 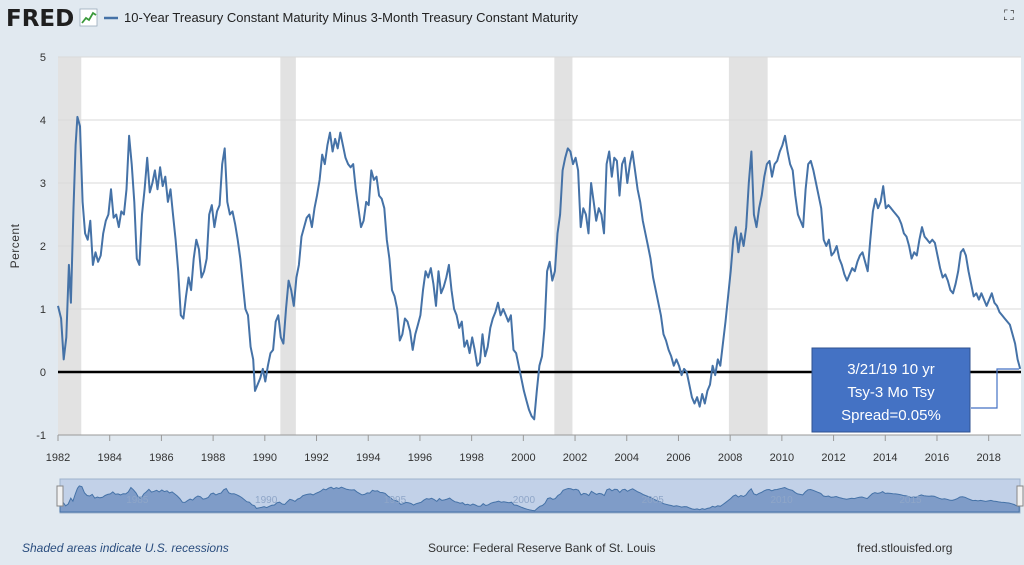 What do you see at coordinates (910, 500) in the screenshot?
I see `navigator-label: 2015` at bounding box center [910, 500].